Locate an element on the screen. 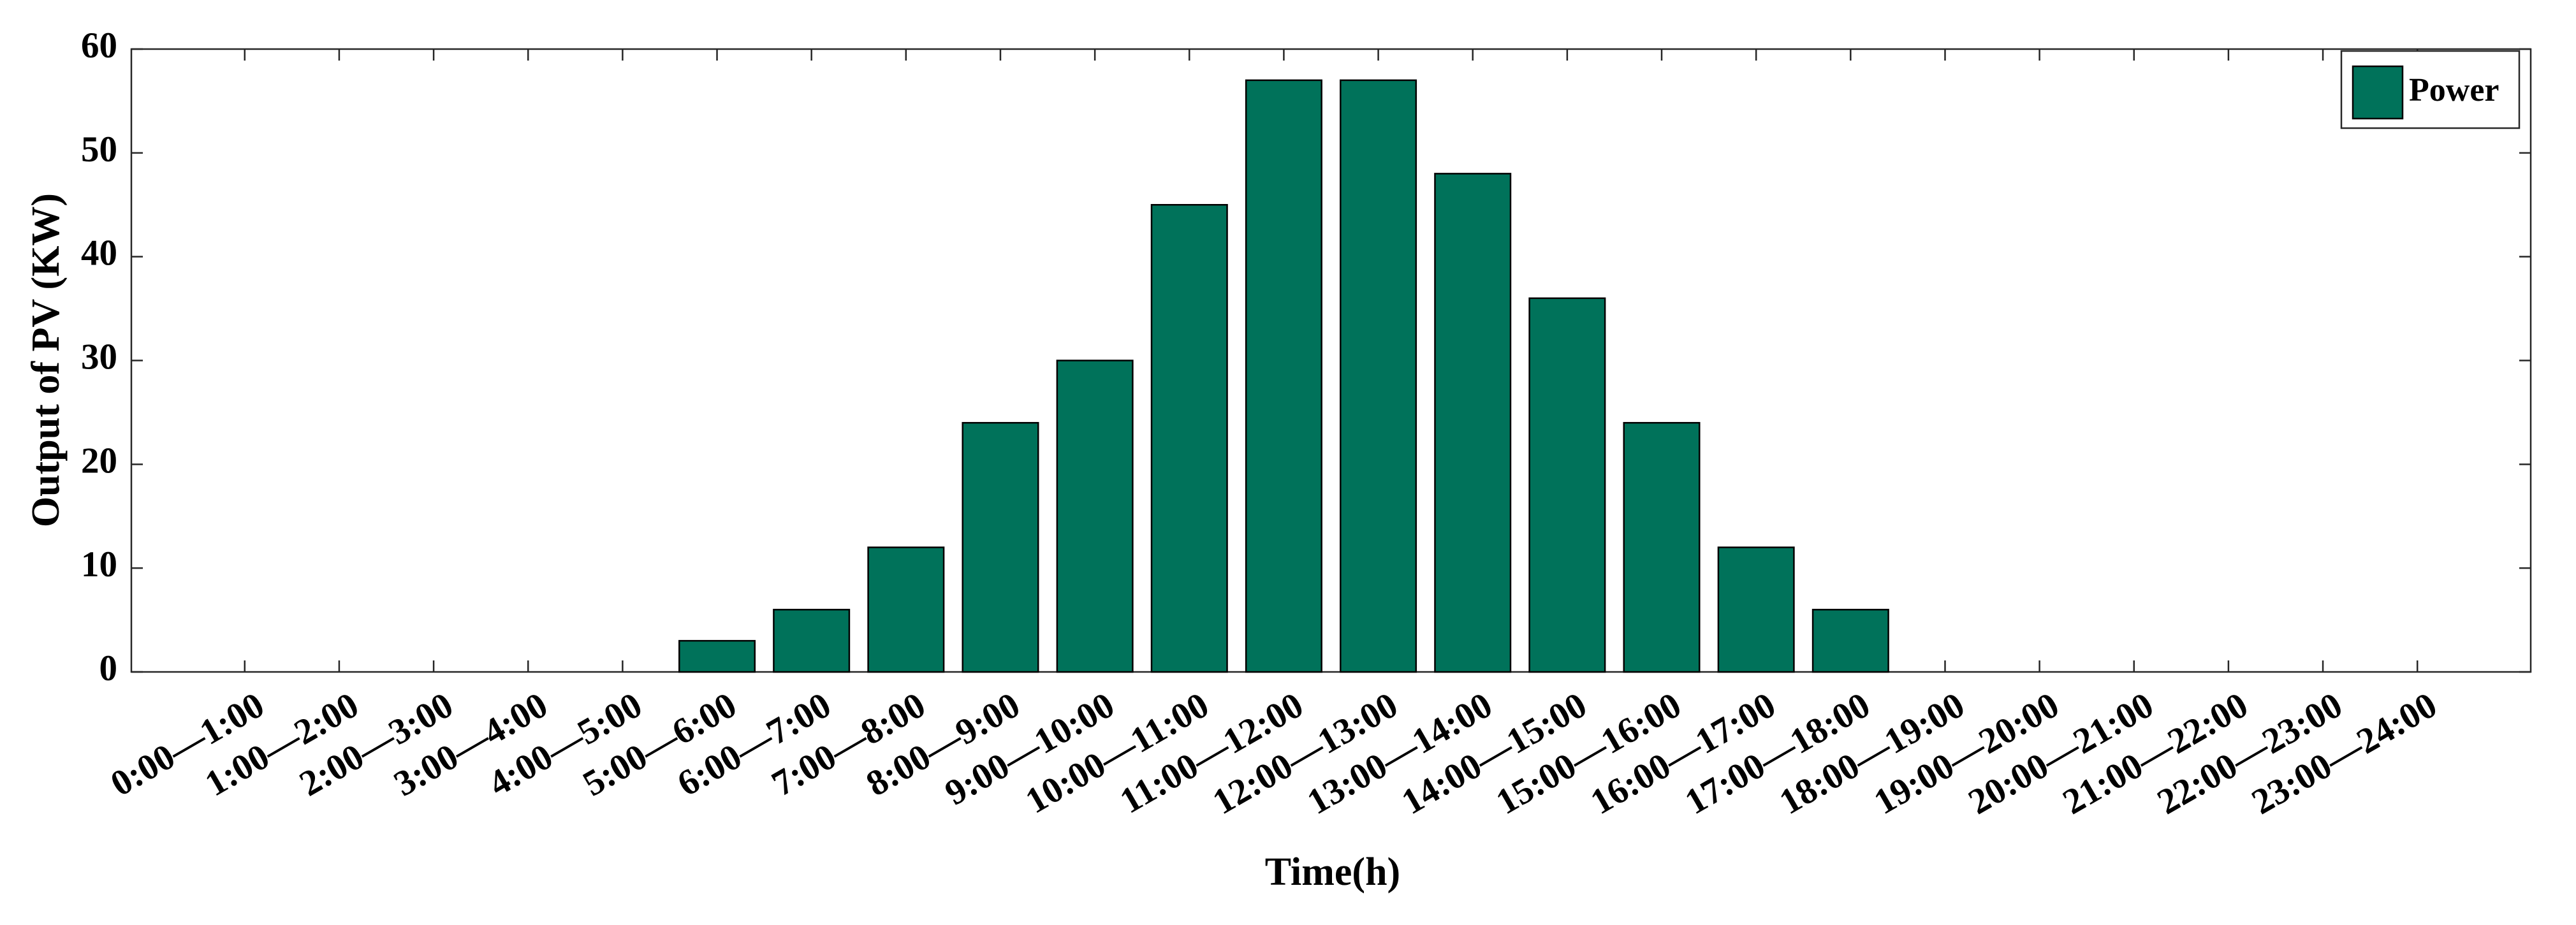 This screenshot has width=2576, height=925. y-tick-label: 50 is located at coordinates (99, 149).